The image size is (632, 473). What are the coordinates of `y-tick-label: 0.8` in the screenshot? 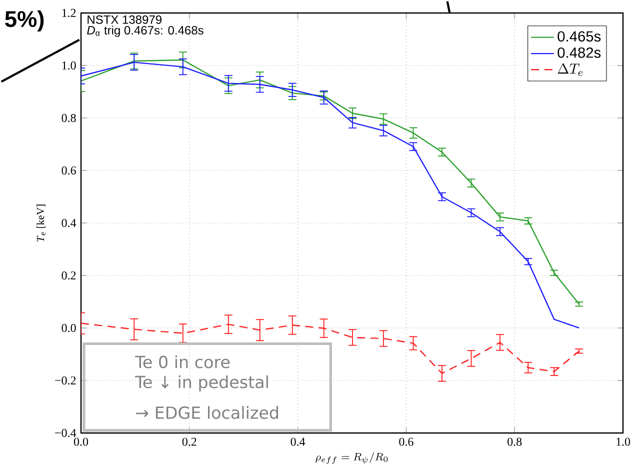 It's located at (69, 118).